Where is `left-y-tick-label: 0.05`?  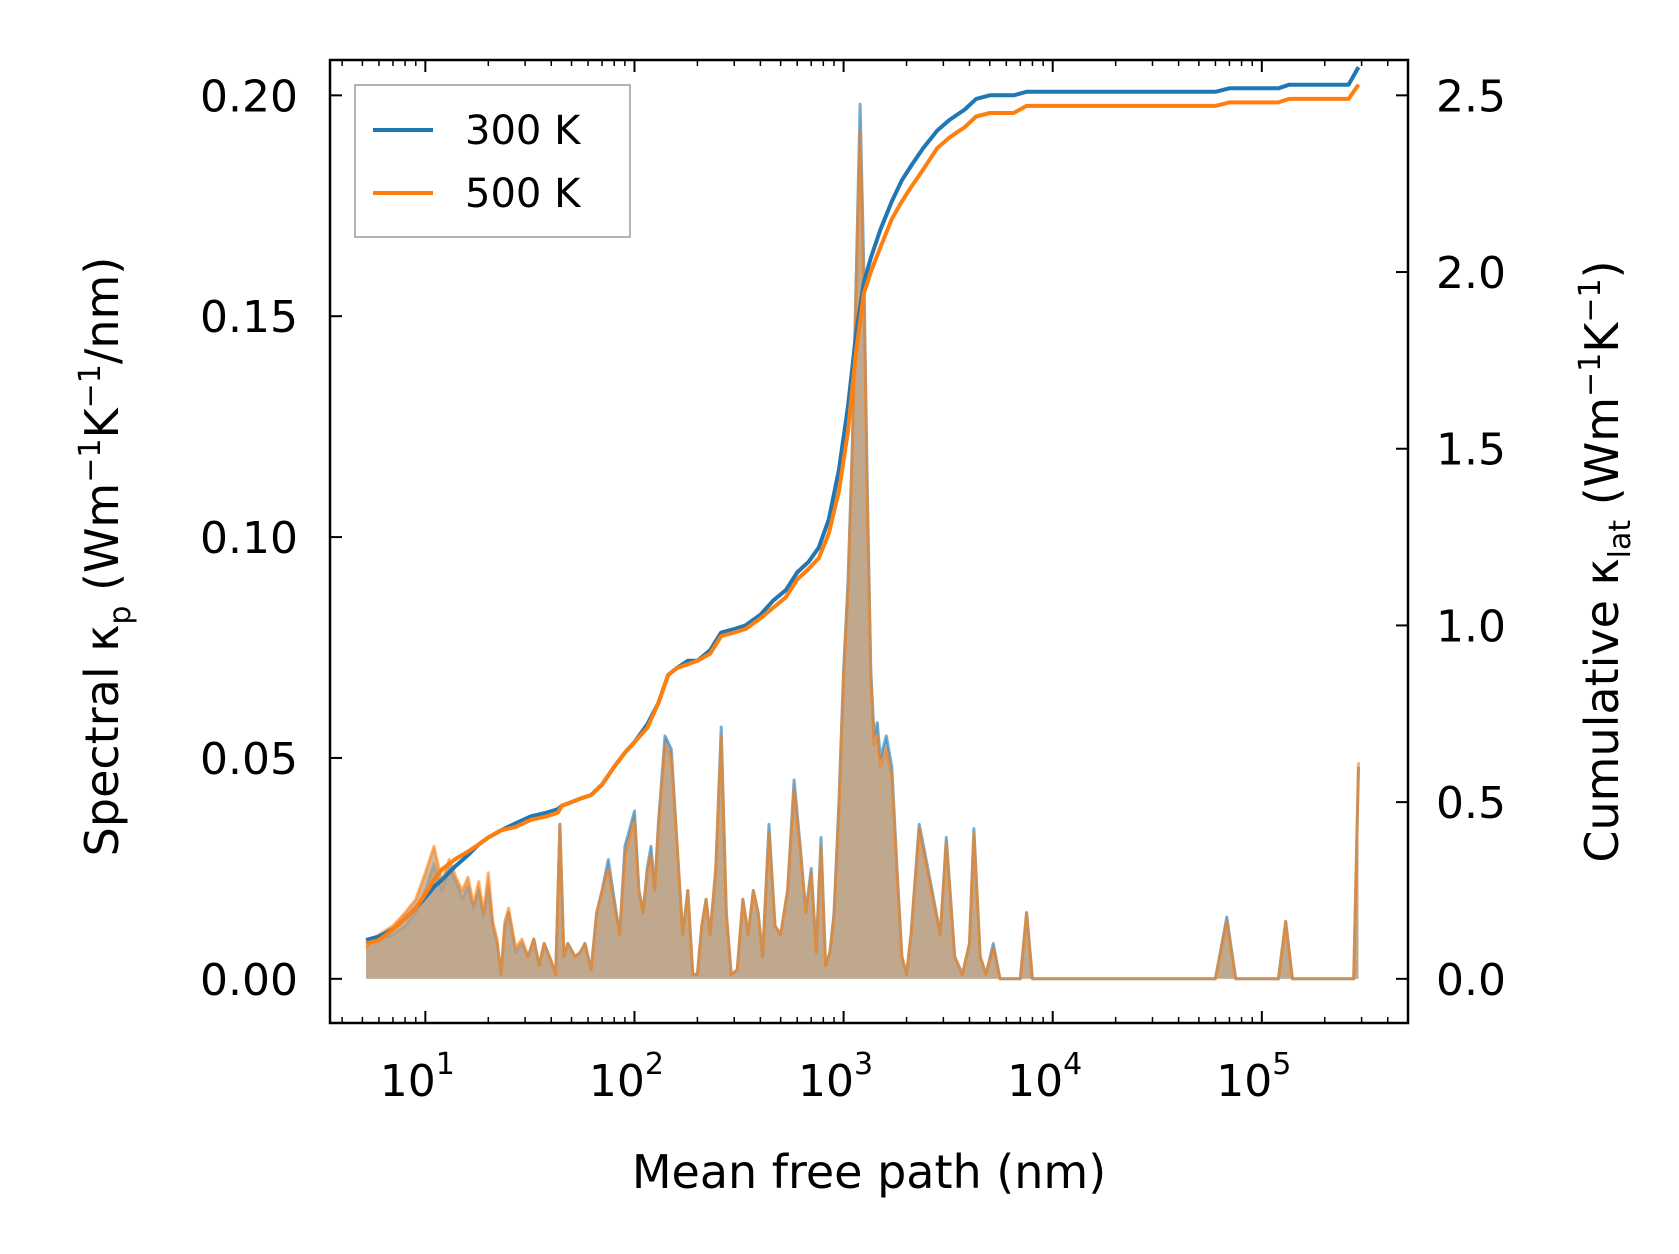 left-y-tick-label: 0.05 is located at coordinates (249, 759).